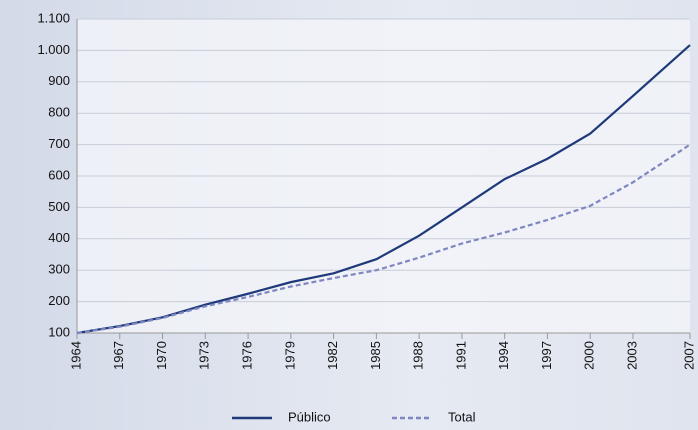 The image size is (698, 430). Describe the element at coordinates (59, 112) in the screenshot. I see `y-tick-label: 800` at that location.